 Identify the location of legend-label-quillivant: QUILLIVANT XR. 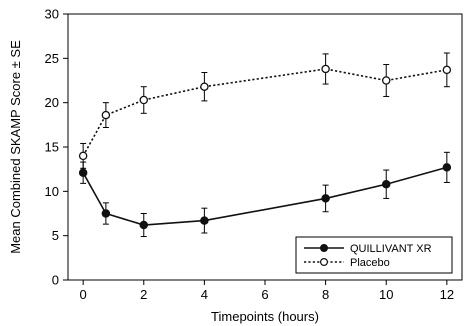
(391, 249).